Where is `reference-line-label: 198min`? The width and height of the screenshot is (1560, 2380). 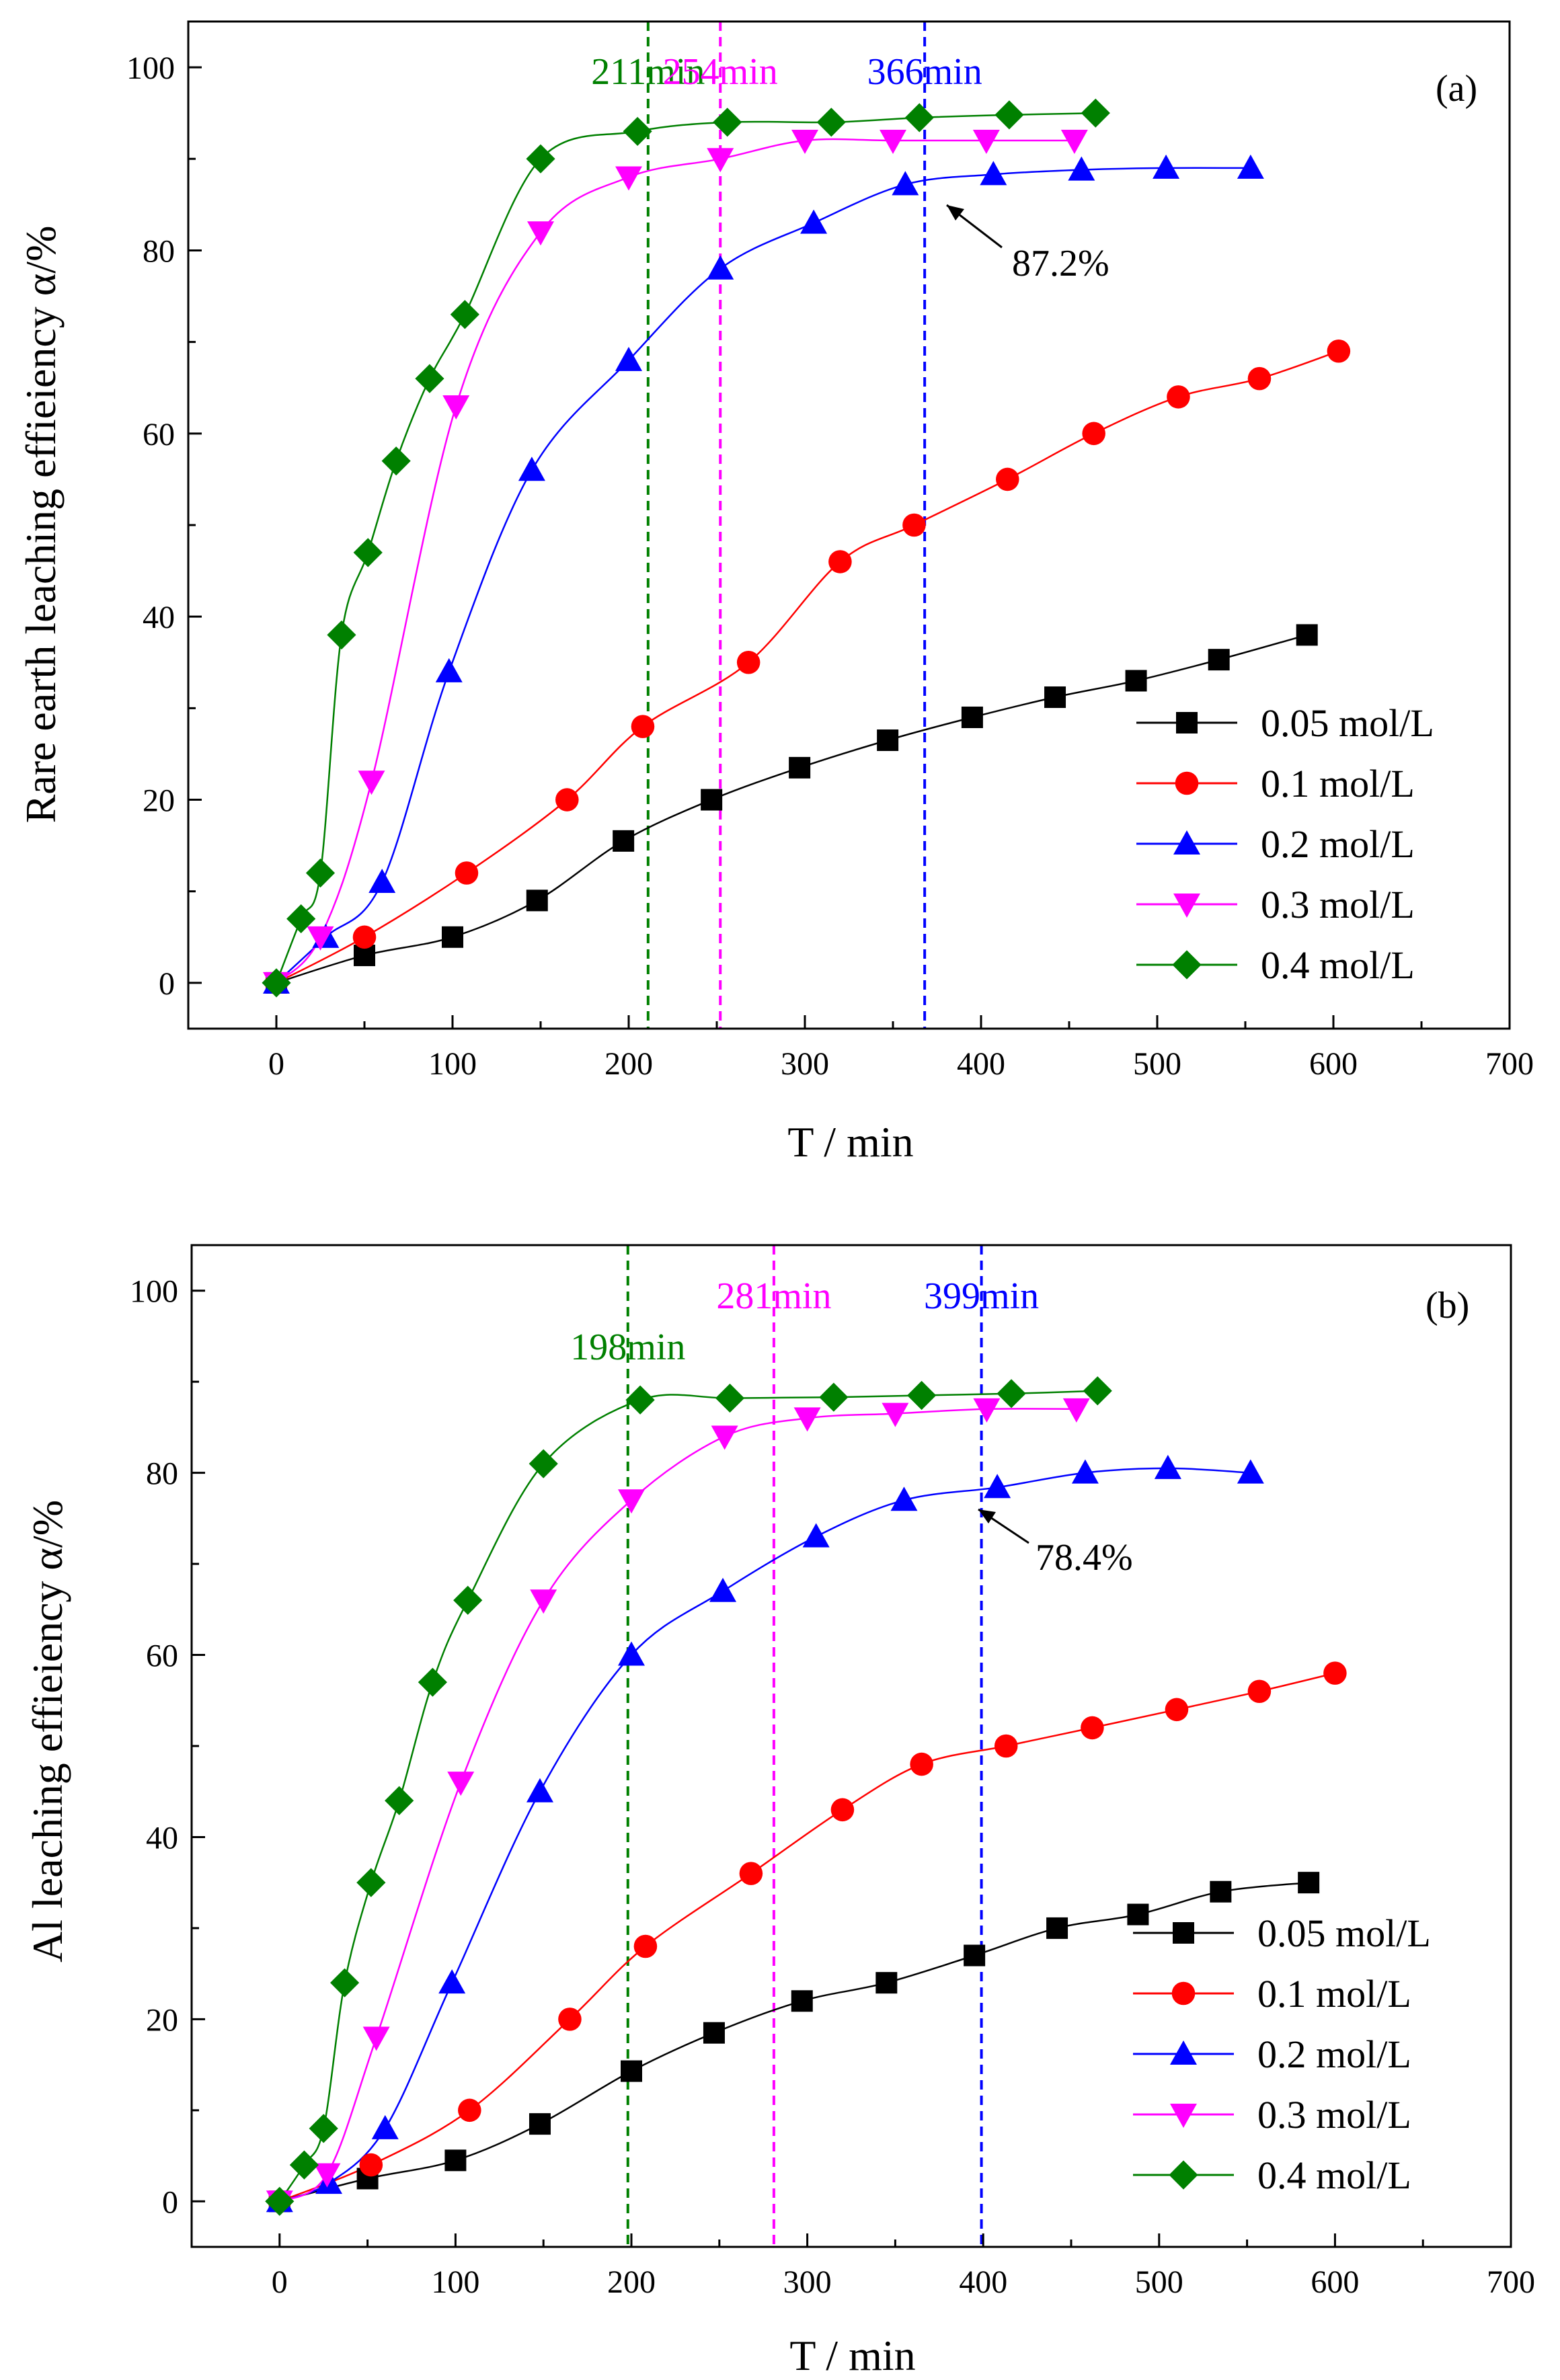
reference-line-label: 198min is located at coordinates (628, 1347).